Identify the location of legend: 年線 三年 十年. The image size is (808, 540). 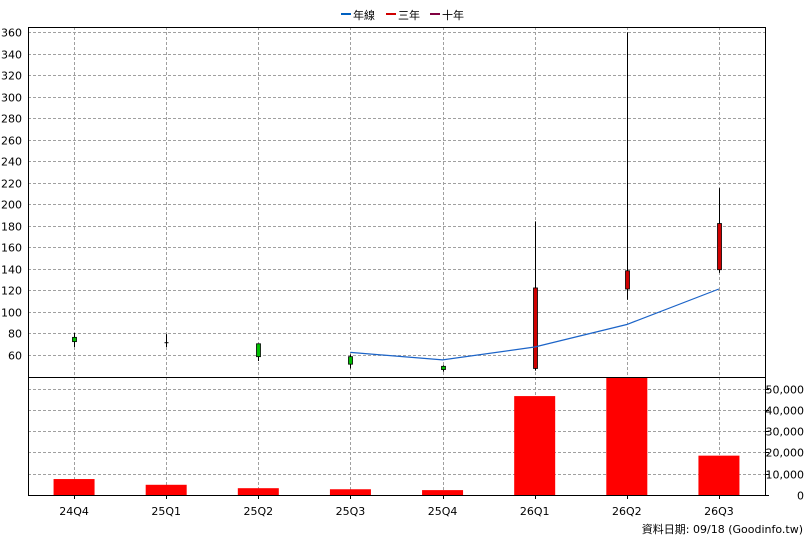
(402, 15).